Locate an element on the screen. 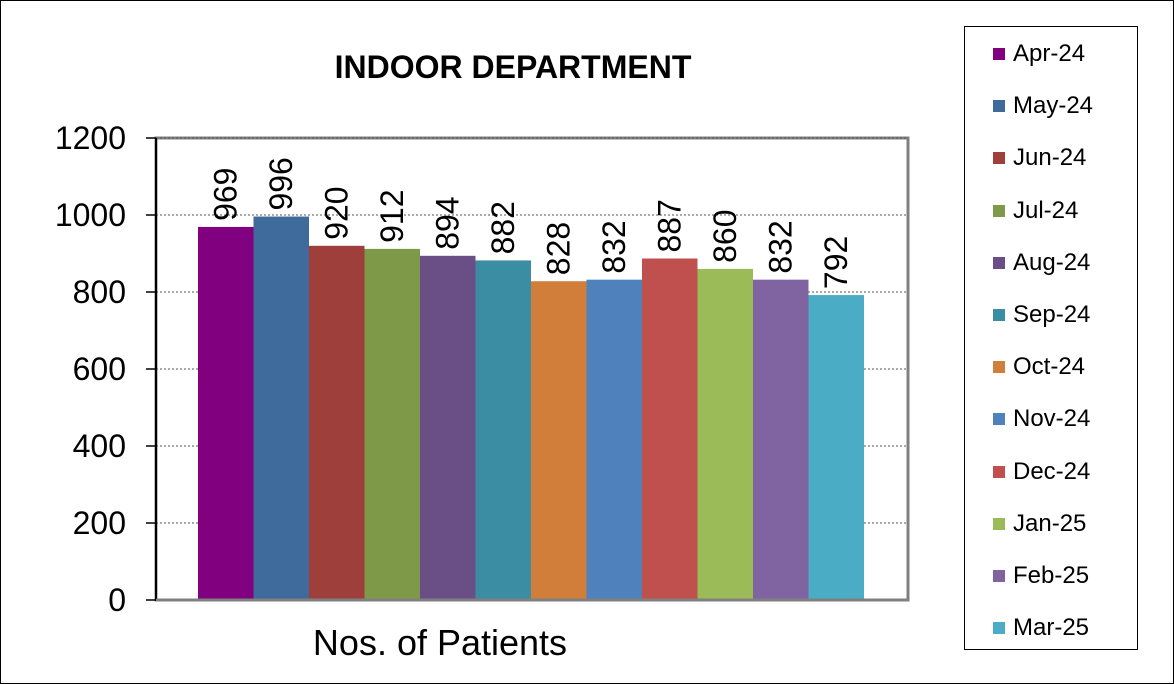  legend-label: Jul-24 is located at coordinates (1046, 210).